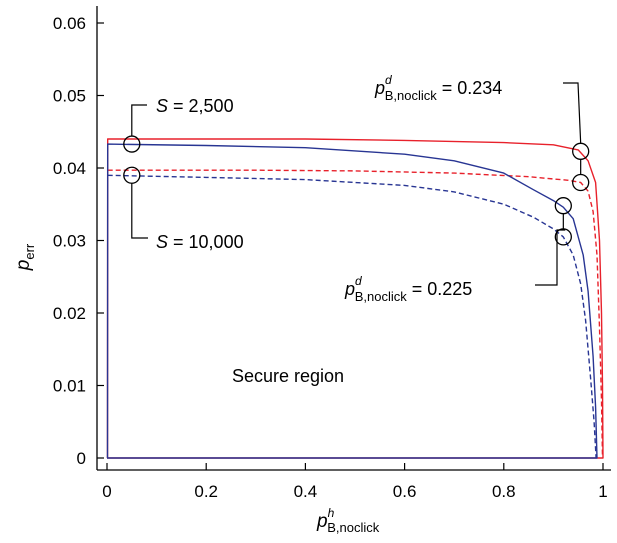  Describe the element at coordinates (572, 113) in the screenshot. I see `leader-p-0234-top` at that location.